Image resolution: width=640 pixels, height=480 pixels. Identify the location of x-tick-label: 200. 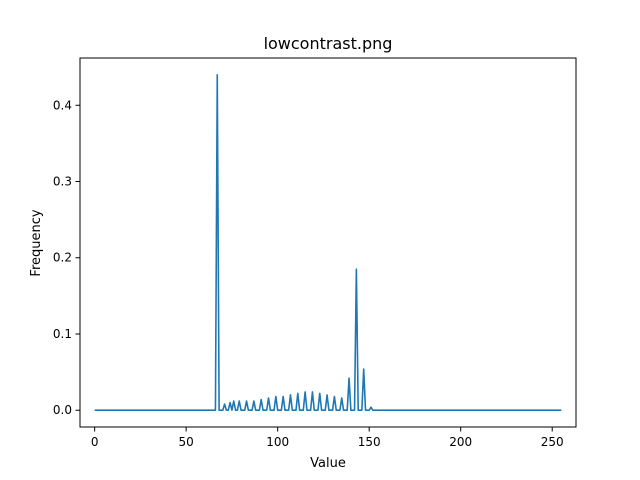
(460, 442).